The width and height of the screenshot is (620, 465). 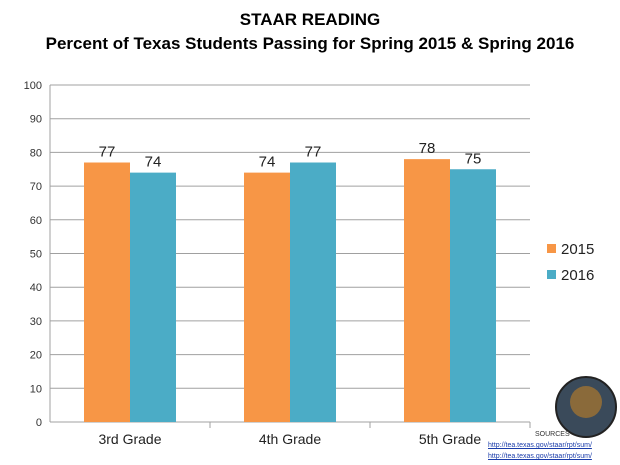 What do you see at coordinates (36, 255) in the screenshot?
I see `y-tick-label: 50` at bounding box center [36, 255].